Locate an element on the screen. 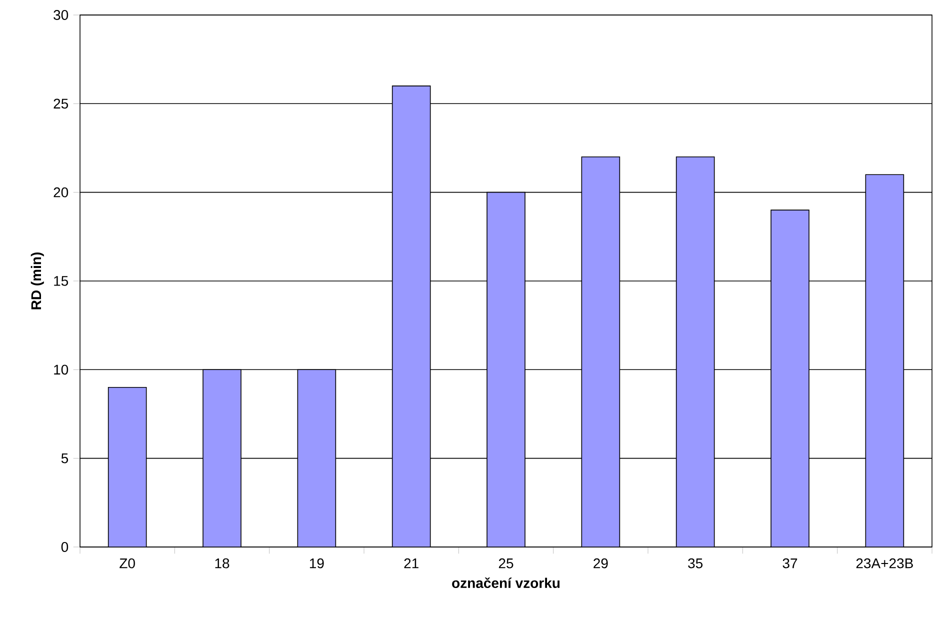 The width and height of the screenshot is (934, 623). x-axis-title: označení vzorku is located at coordinates (506, 582).